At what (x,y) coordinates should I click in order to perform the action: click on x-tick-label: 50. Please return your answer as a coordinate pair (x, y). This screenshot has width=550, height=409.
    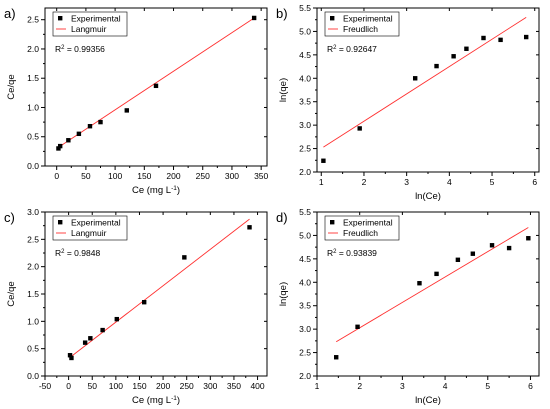
    Looking at the image, I should click on (86, 176).